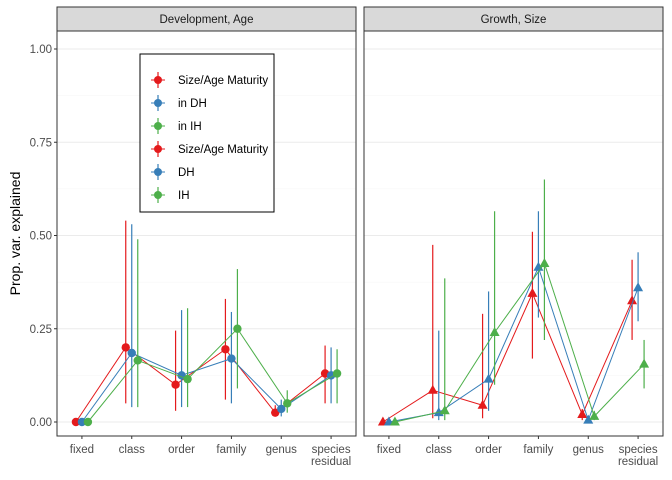 This screenshot has height=480, width=672. I want to click on panel-title: Growth, Size, so click(514, 20).